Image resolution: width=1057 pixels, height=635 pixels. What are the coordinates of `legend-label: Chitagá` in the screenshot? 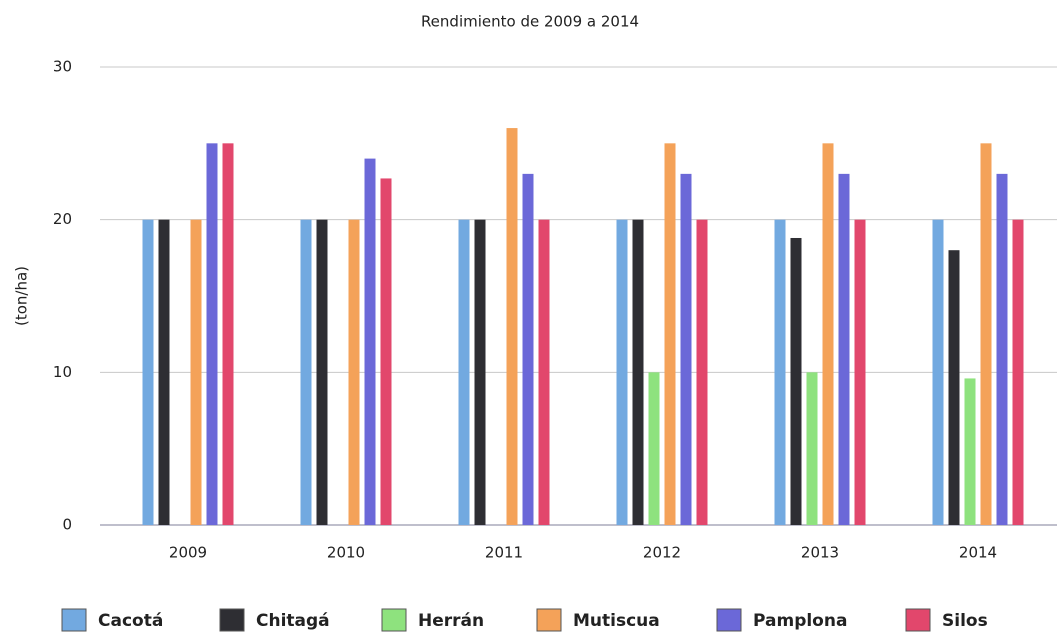 It's located at (293, 621).